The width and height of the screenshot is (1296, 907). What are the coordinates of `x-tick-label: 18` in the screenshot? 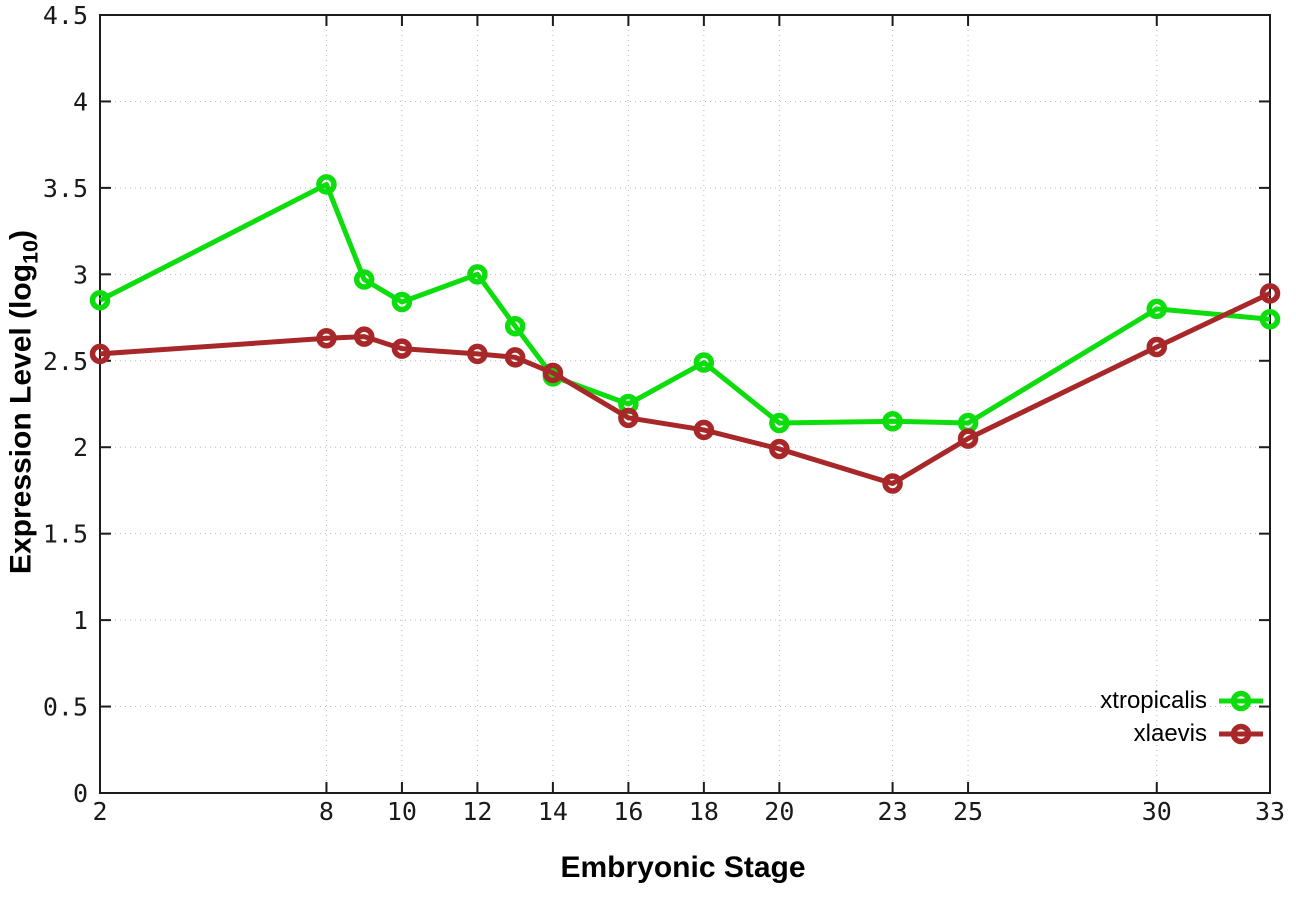 It's located at (704, 811).